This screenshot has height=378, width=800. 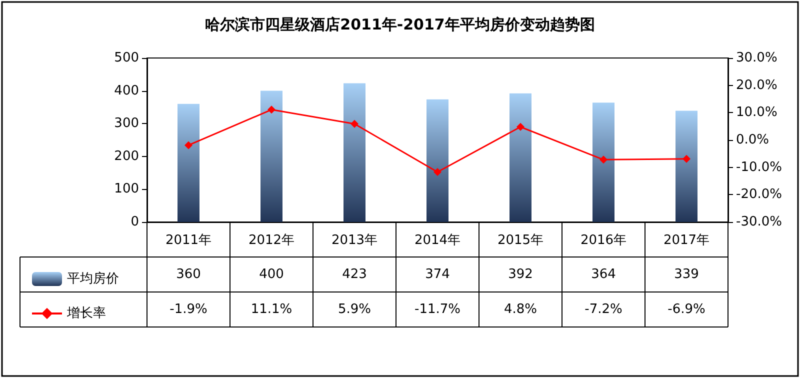 I want to click on data-label: 360, so click(x=188, y=274).